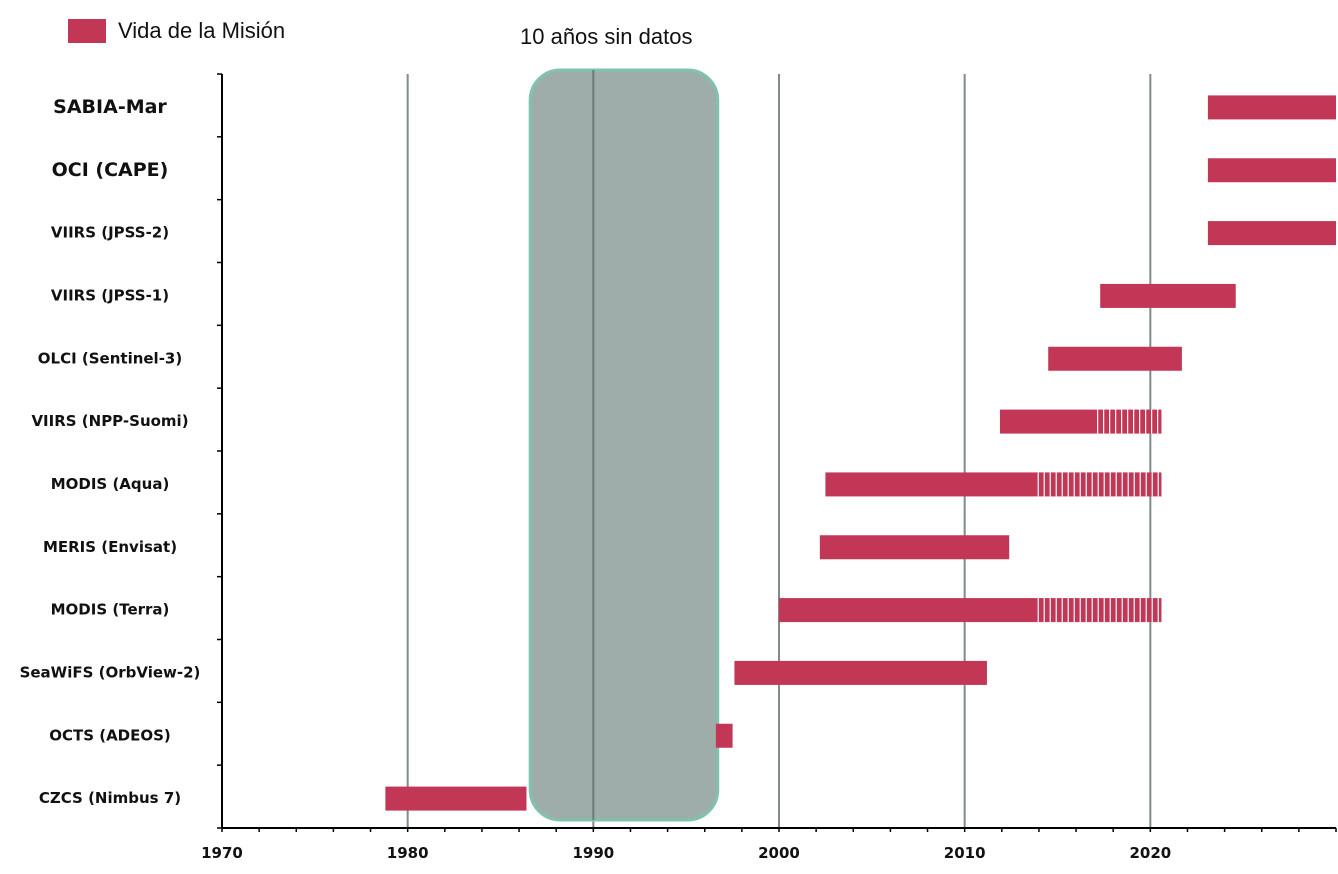 This screenshot has width=1338, height=874. I want to click on mission-label: OCI (CAPE), so click(110, 170).